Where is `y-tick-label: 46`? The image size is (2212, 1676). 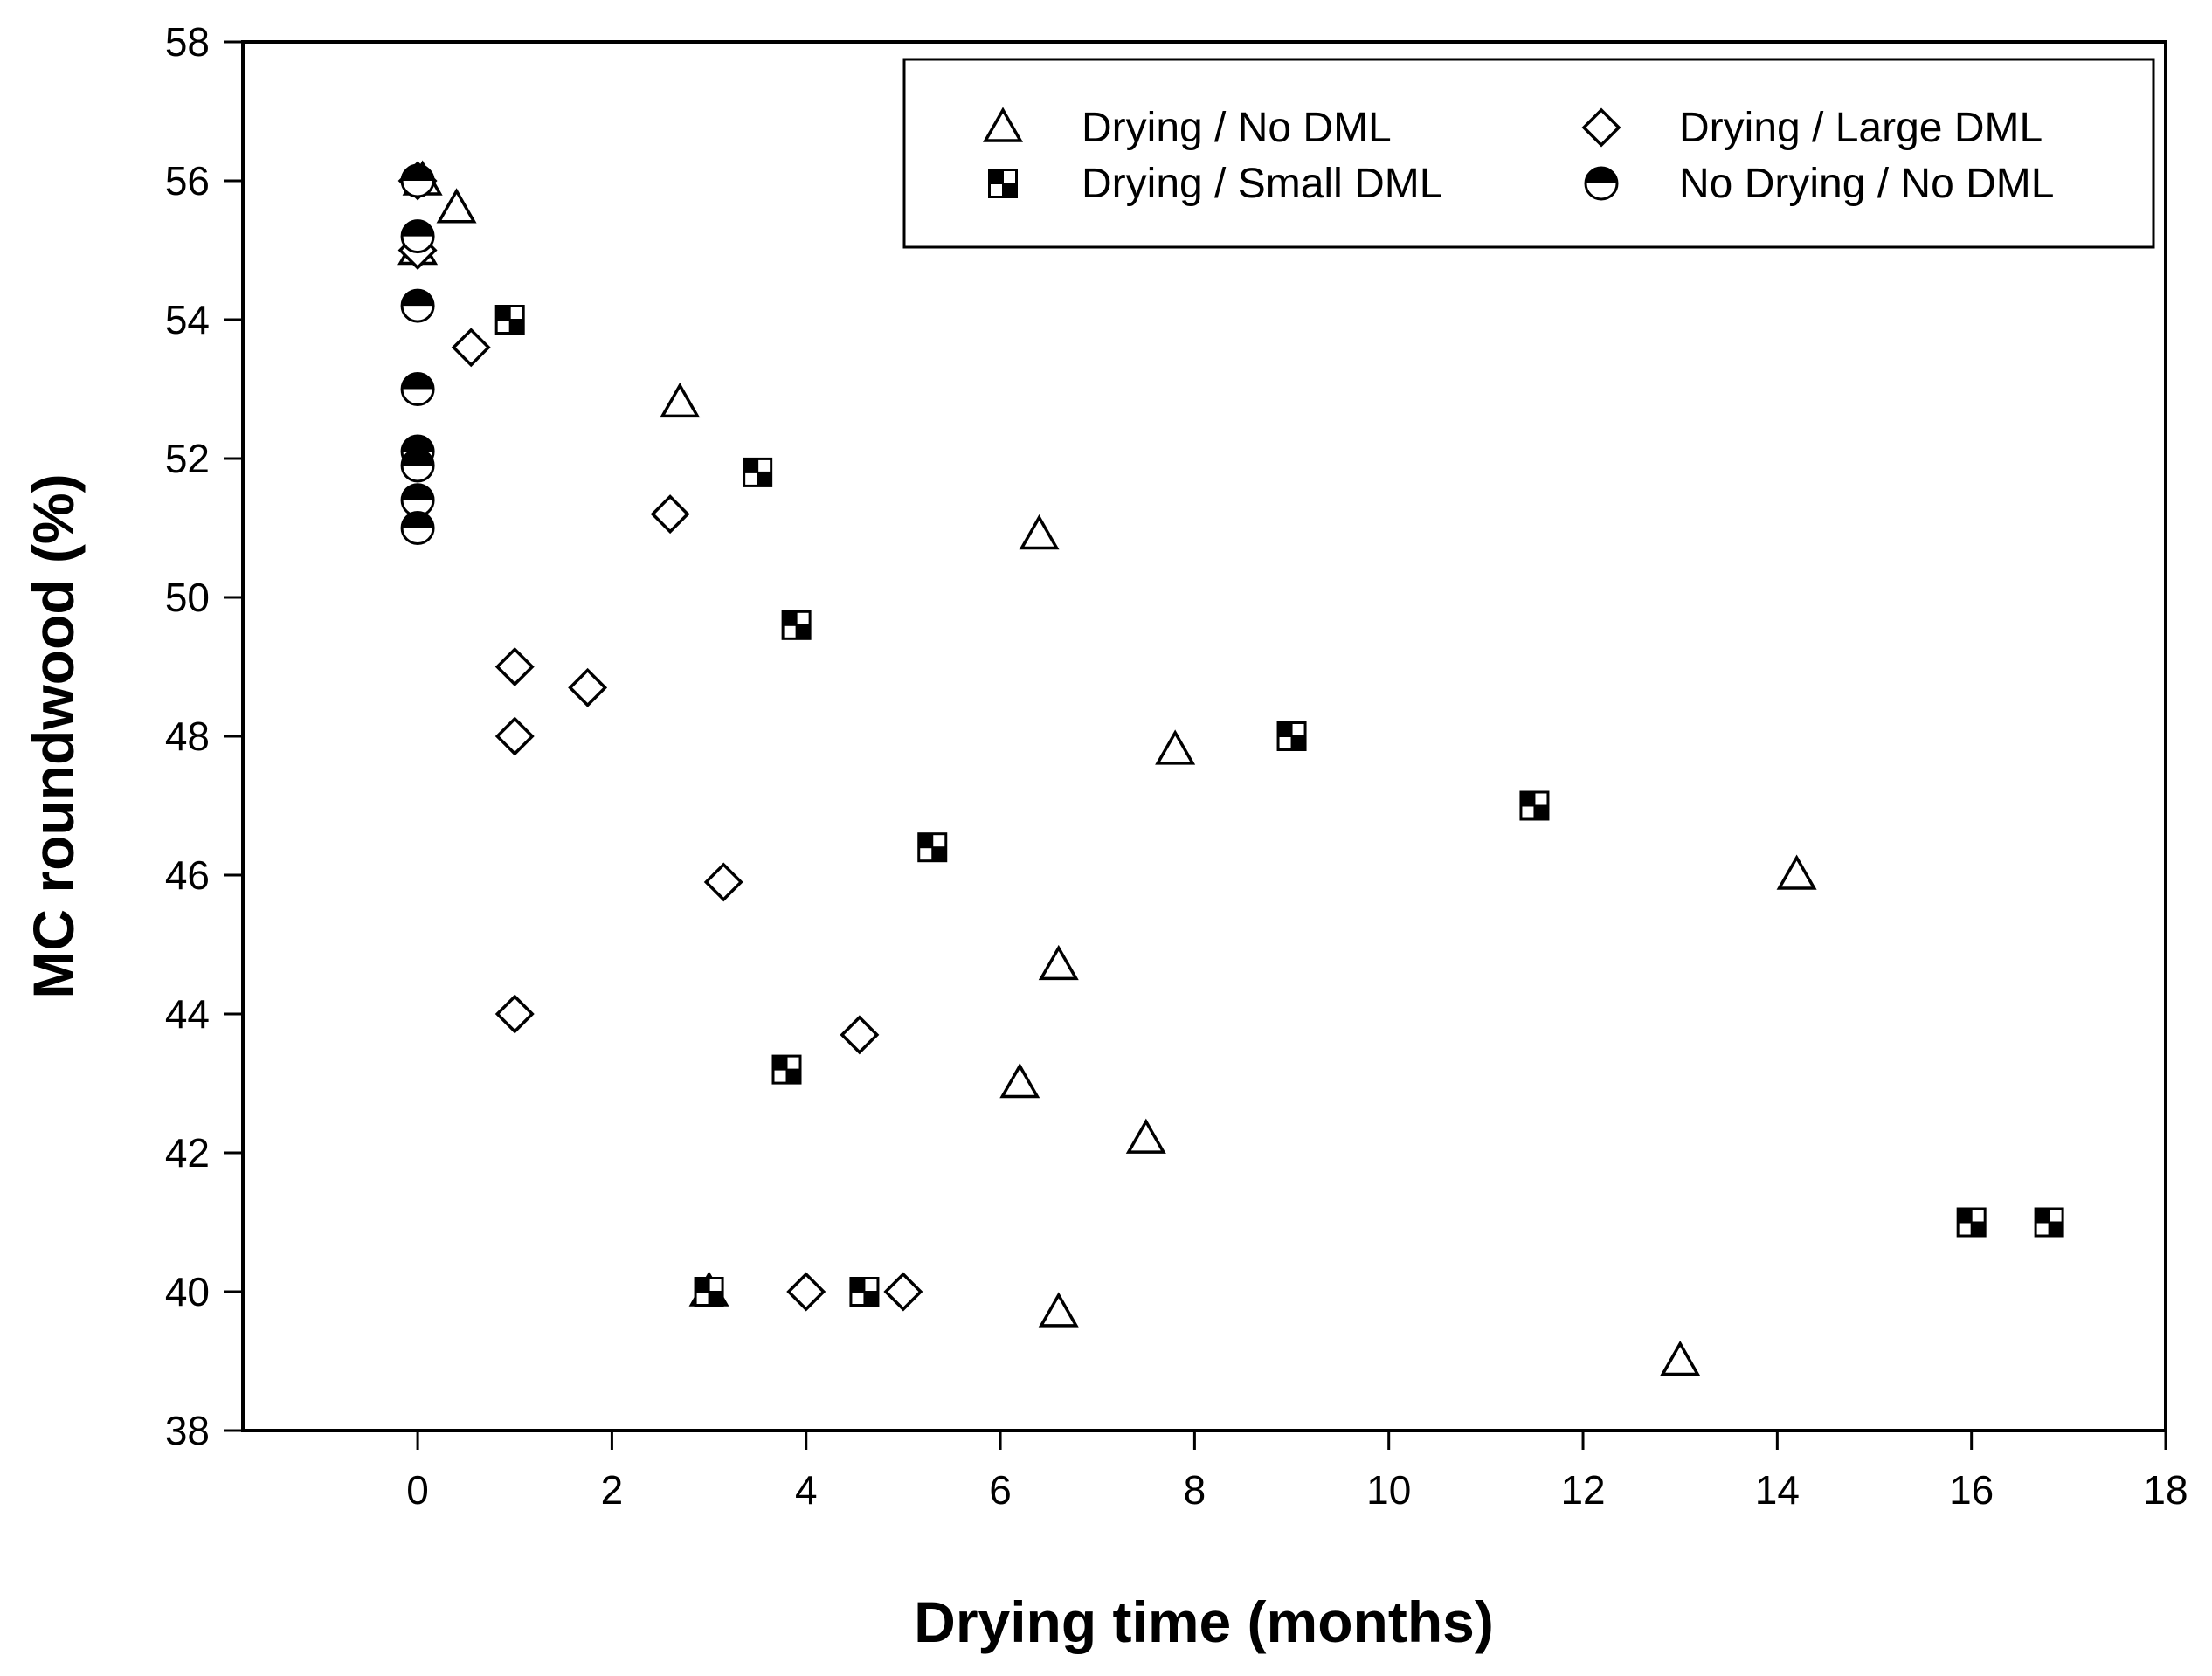 y-tick-label: 46 is located at coordinates (187, 875).